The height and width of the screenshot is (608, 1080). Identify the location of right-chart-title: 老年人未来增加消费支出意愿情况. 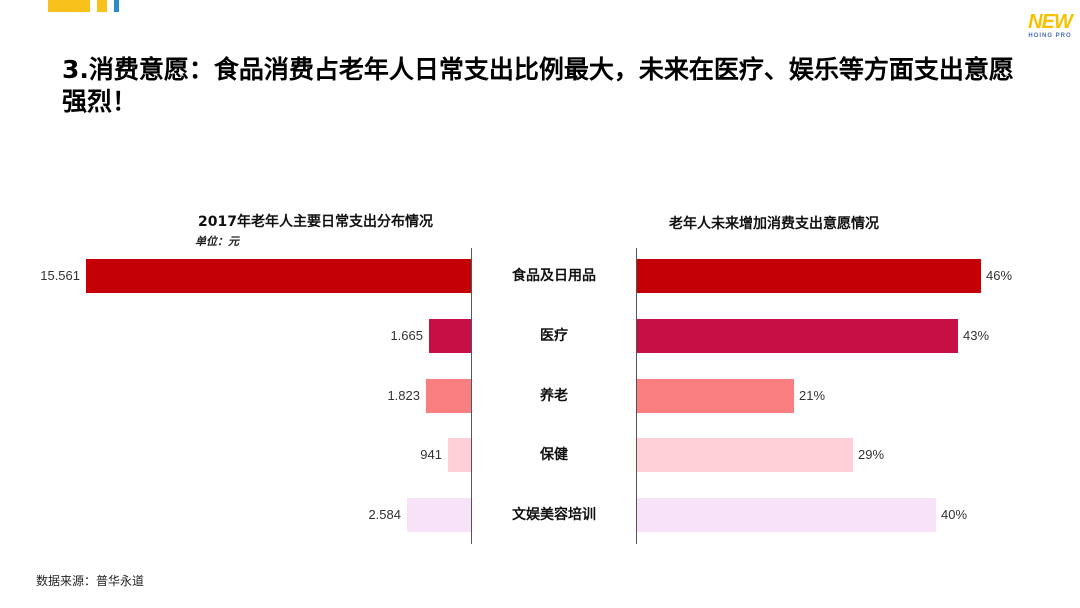
(774, 224).